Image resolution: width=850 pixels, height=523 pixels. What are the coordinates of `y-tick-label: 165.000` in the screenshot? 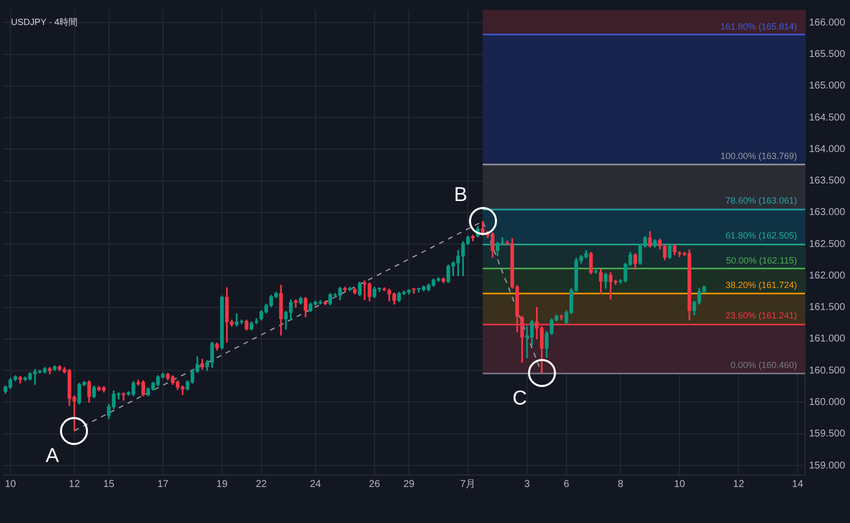 It's located at (827, 86).